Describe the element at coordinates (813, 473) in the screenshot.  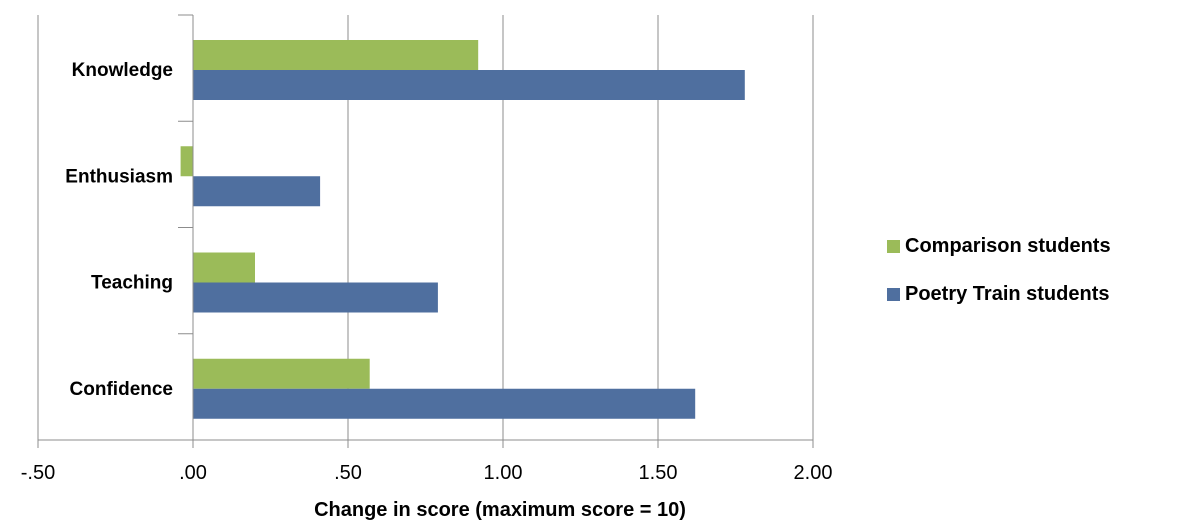
I see `x-tick-label: 2.00` at that location.